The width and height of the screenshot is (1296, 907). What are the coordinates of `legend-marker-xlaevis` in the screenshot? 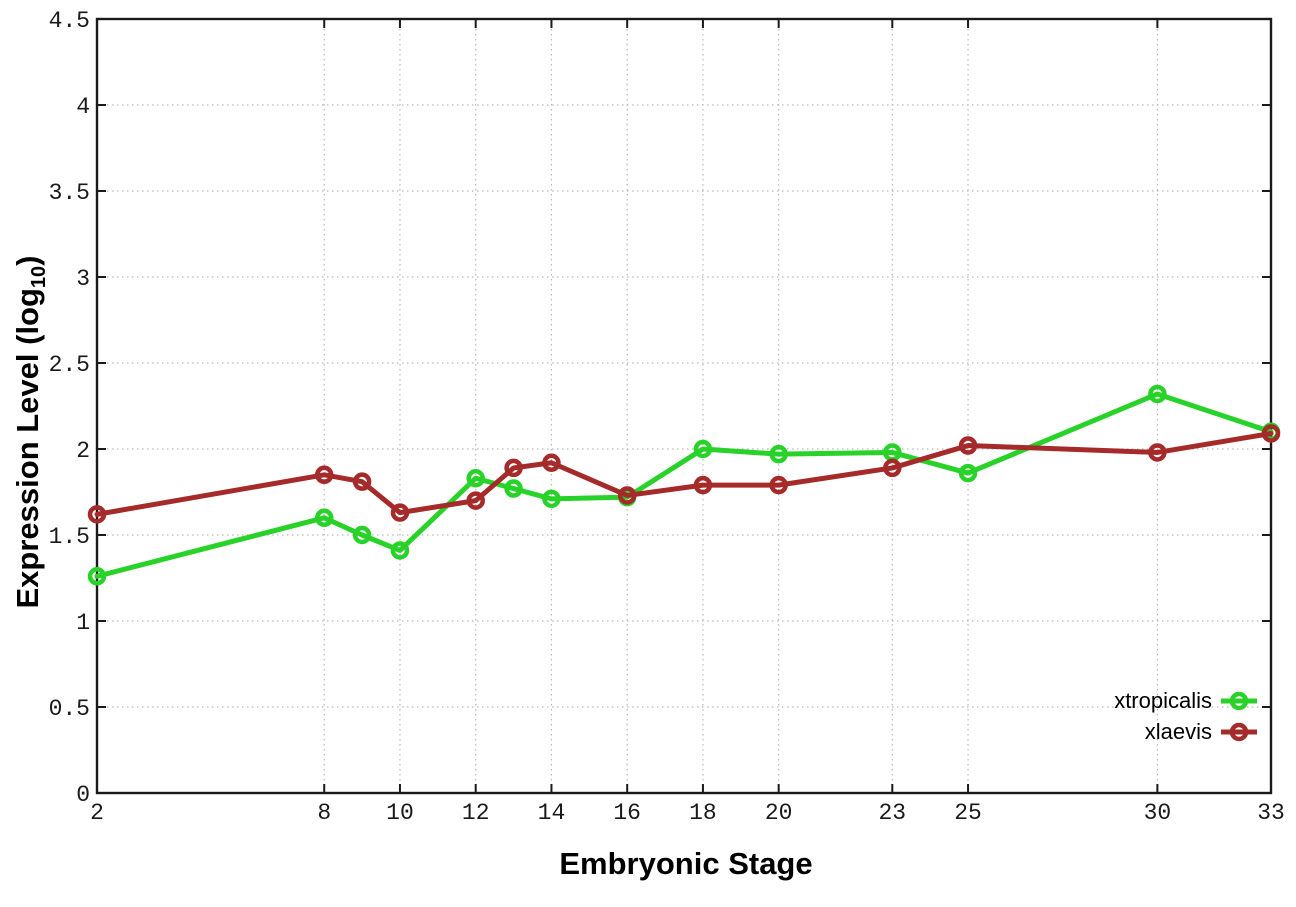 It's located at (1239, 732).